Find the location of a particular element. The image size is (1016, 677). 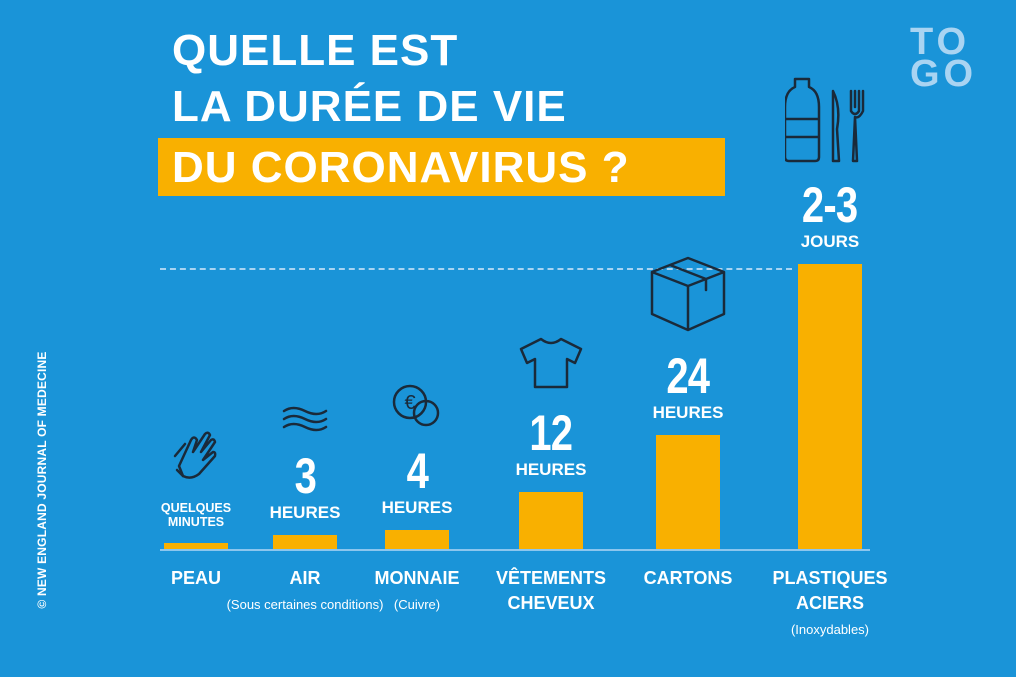

air-waves-icon is located at coordinates (305, 428).